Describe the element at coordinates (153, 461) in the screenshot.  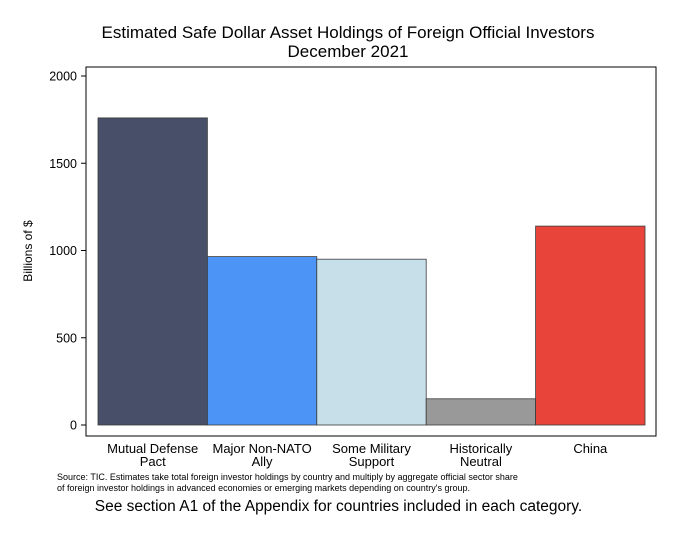
I see `x-category-label-line: Pact` at that location.